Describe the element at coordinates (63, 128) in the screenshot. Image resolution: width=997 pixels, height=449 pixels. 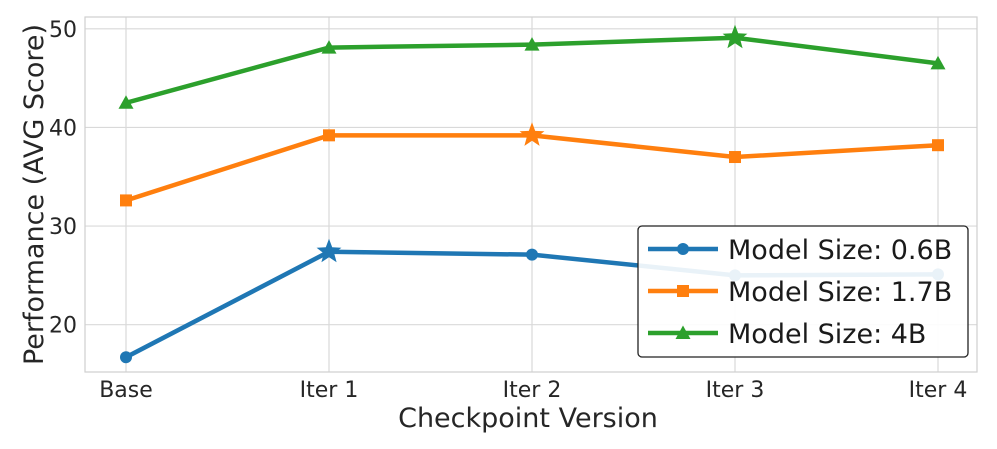
I see `y-tick-label: 40` at that location.